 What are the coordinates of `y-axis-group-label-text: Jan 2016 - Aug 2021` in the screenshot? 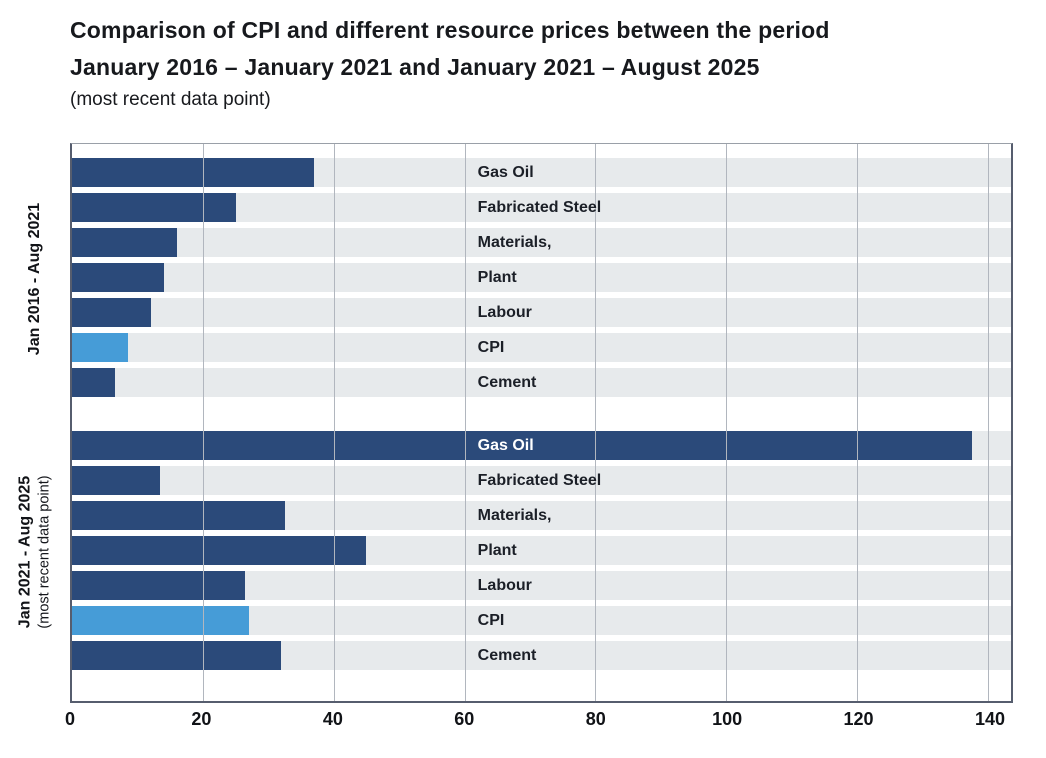 It's located at (35, 278).